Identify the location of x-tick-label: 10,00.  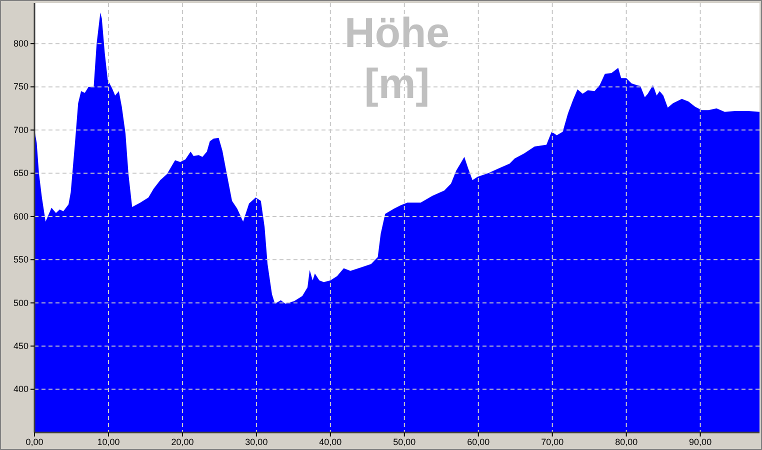
(108, 441).